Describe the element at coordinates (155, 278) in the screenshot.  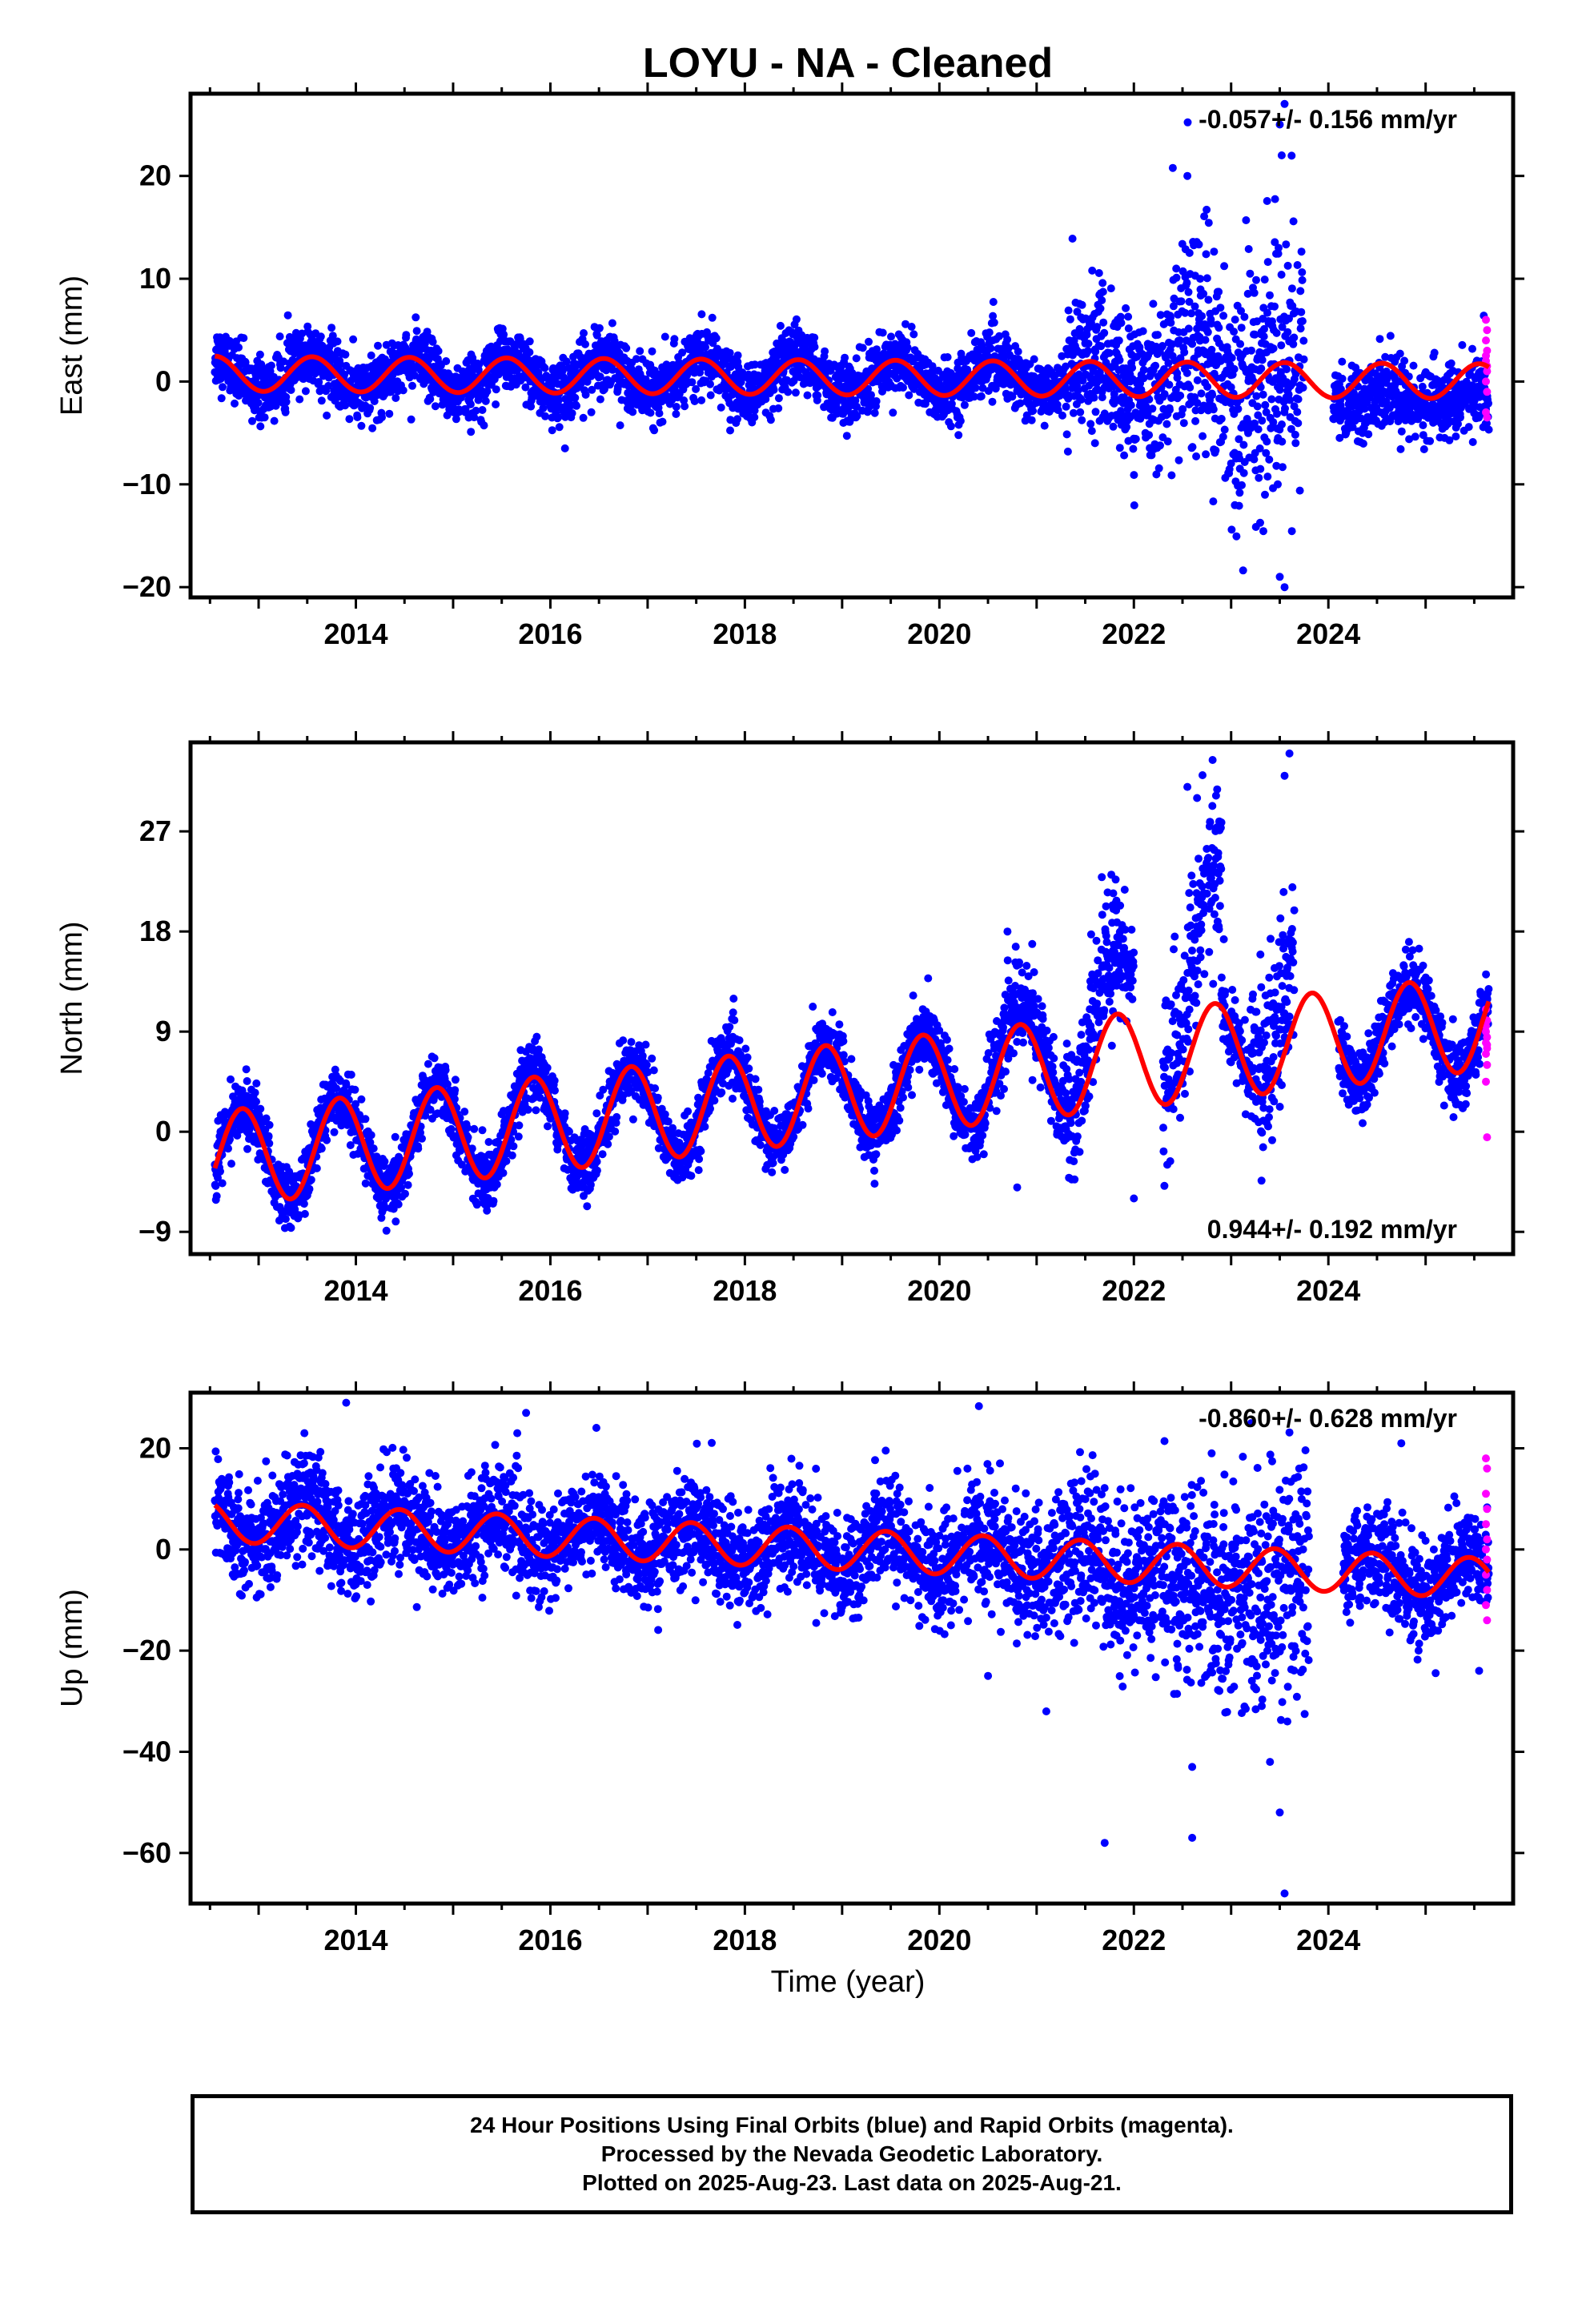
I see `y-tick-label: 10` at that location.